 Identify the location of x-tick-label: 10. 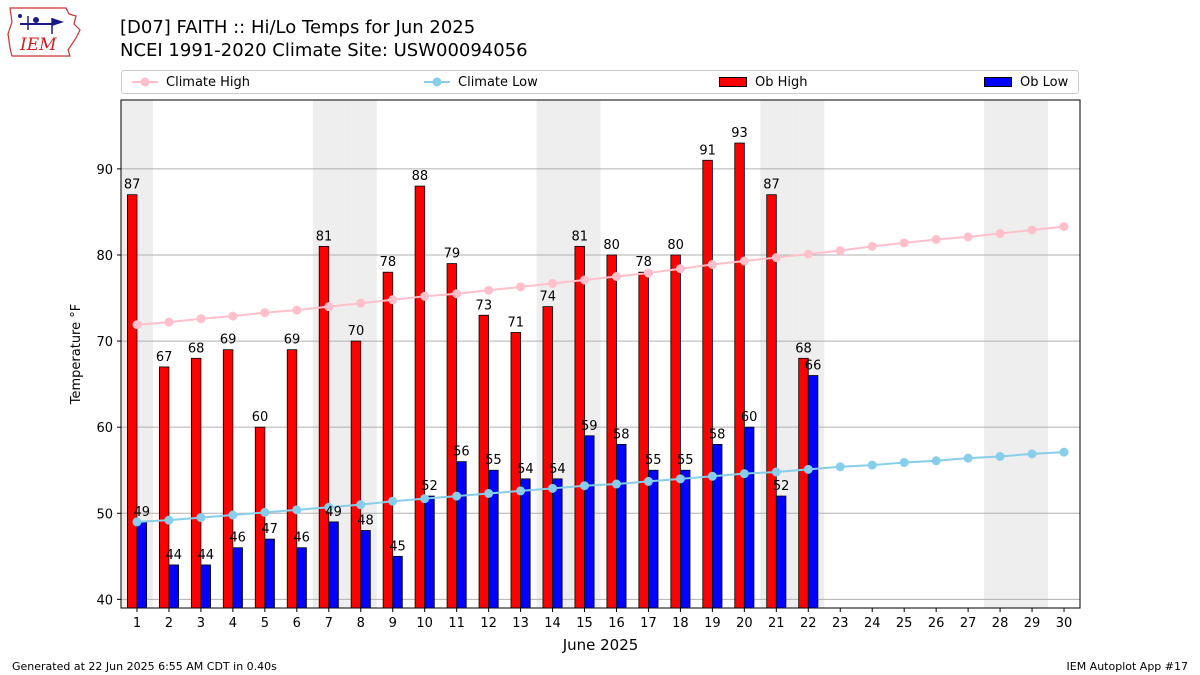
(424, 623).